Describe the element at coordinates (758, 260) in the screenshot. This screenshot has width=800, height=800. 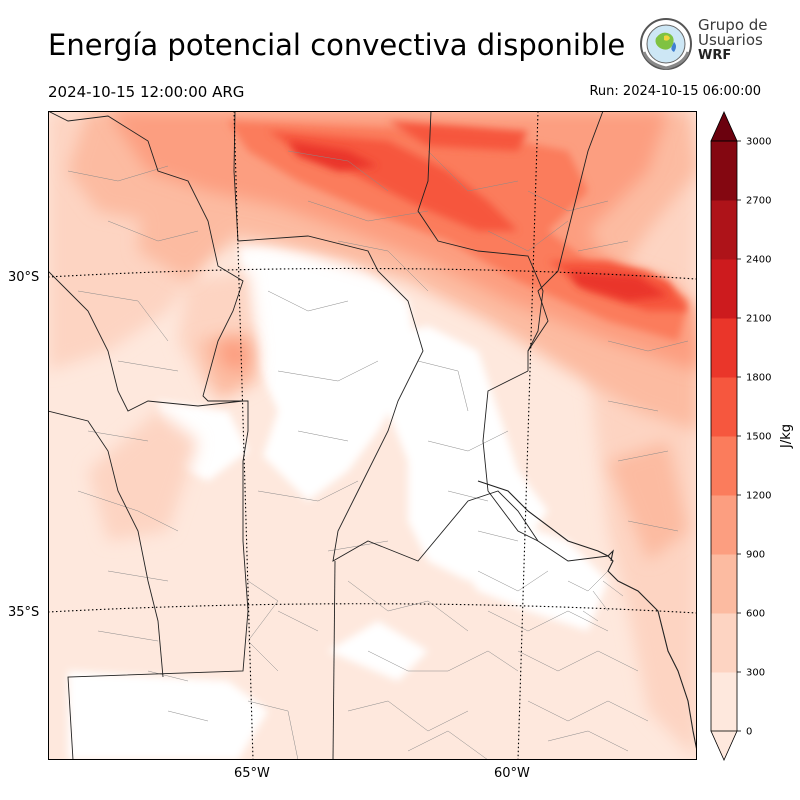
I see `colorbar-tick-label: 2400` at that location.